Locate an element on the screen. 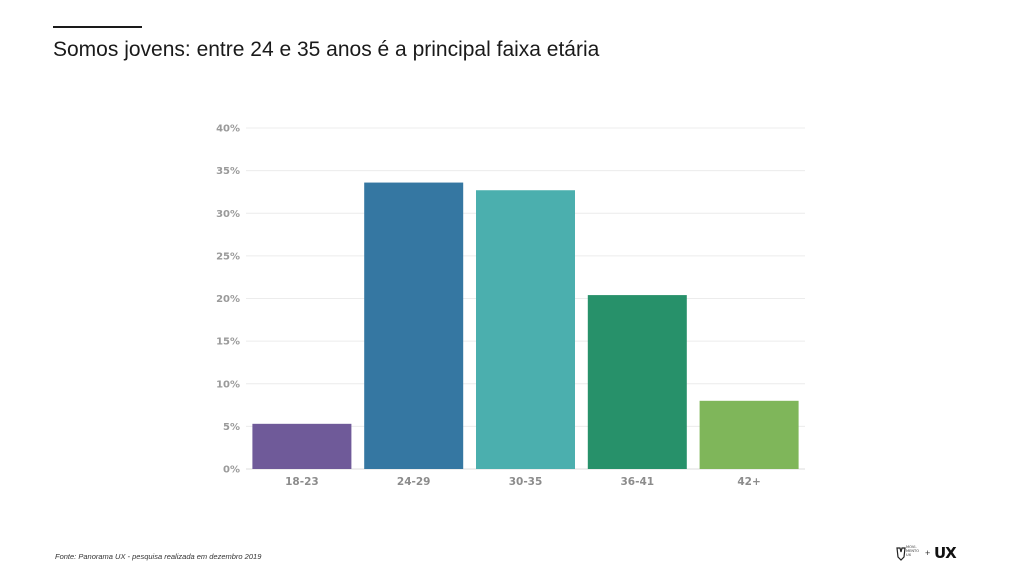 The image size is (1024, 576). x-category-label: 42+ is located at coordinates (748, 482).